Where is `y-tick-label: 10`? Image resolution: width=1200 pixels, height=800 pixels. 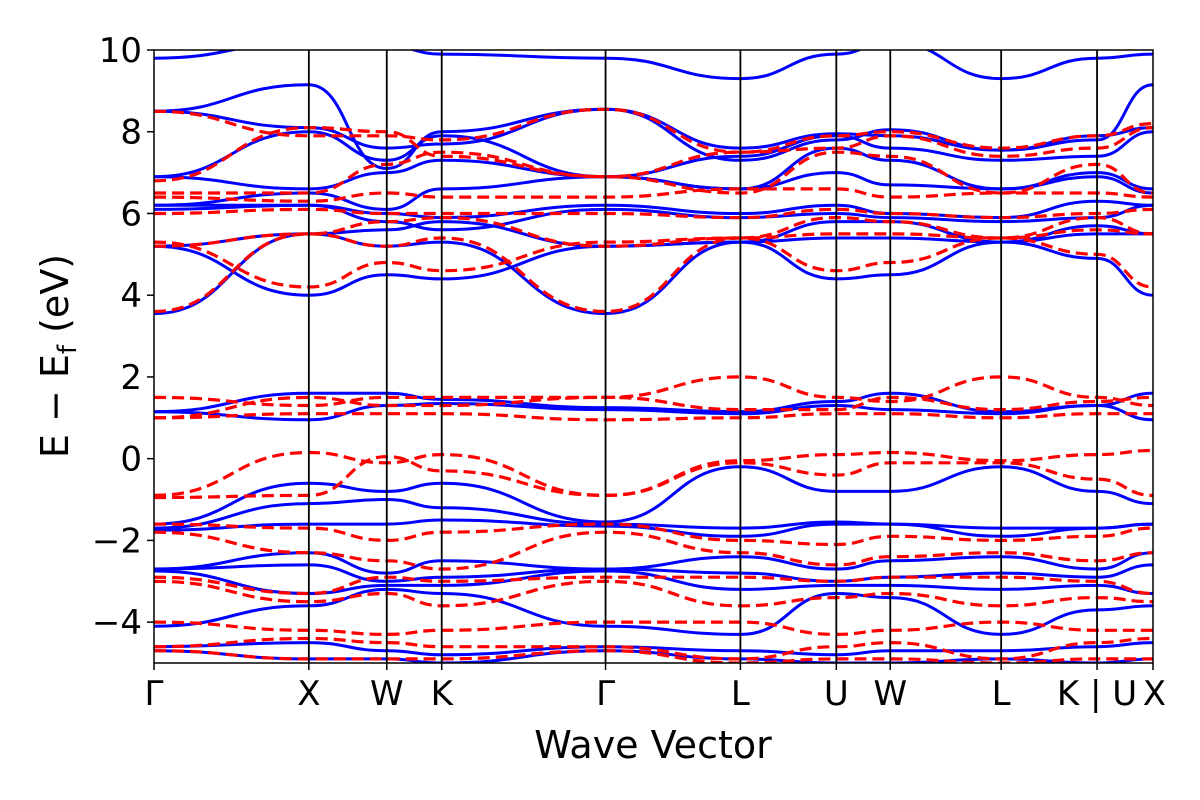 y-tick-label: 10 is located at coordinates (120, 51).